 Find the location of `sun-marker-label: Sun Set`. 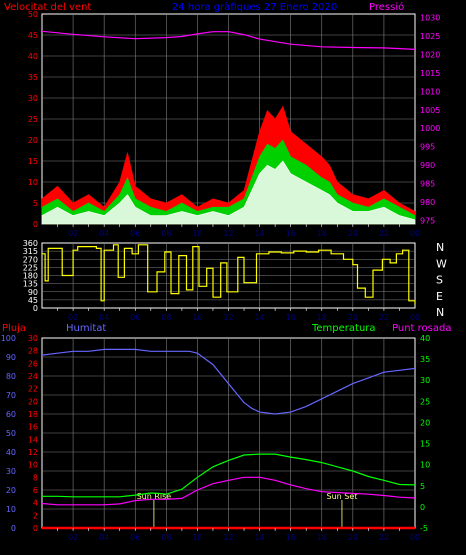

sun-marker-label: Sun Set is located at coordinates (342, 496).